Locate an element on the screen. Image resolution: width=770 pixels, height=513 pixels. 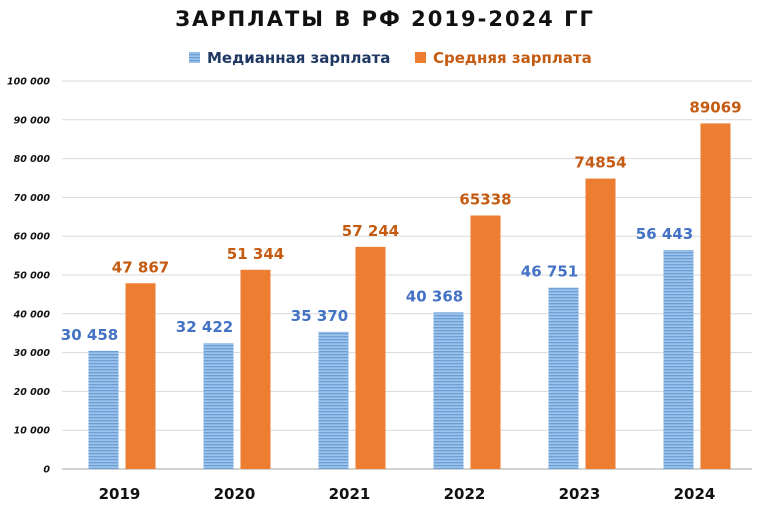
chart-title: ЗАРПЛАТЫ В РФ 2019-2024 ГГ is located at coordinates (385, 19).